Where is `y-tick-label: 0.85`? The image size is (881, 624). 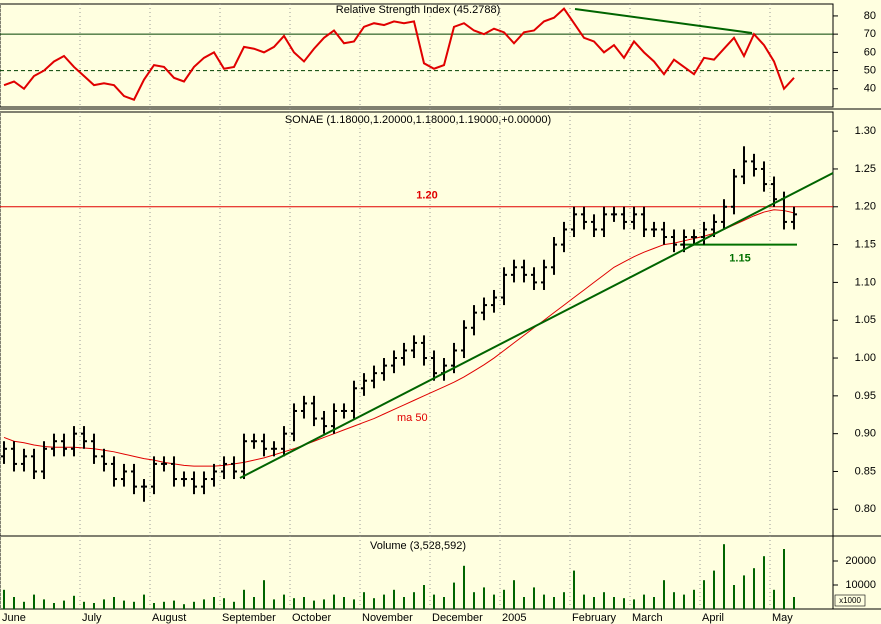
y-tick-label: 0.85 is located at coordinates (865, 471).